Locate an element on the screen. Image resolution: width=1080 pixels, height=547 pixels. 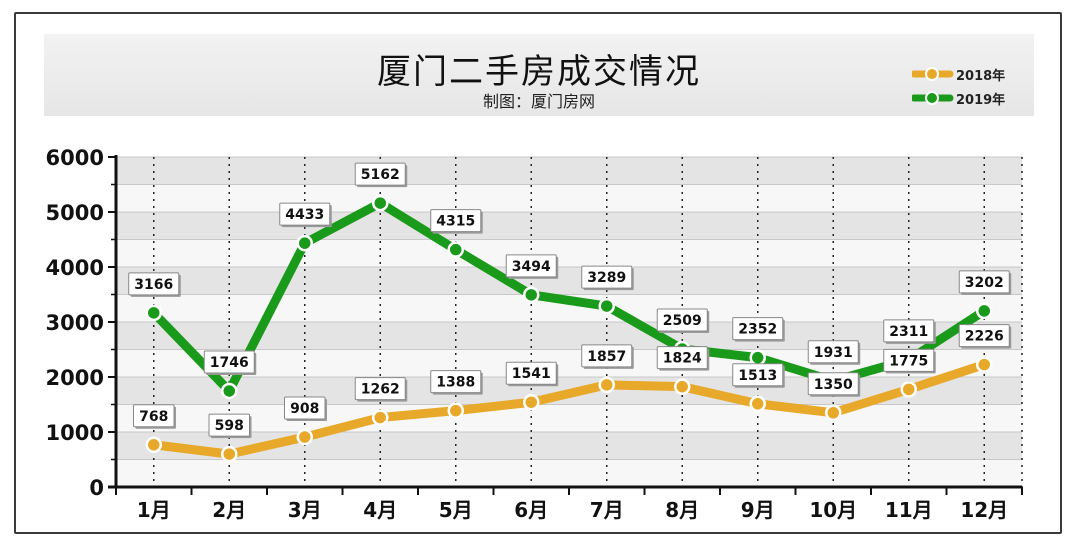
x-tick-label: 7月 is located at coordinates (607, 510).